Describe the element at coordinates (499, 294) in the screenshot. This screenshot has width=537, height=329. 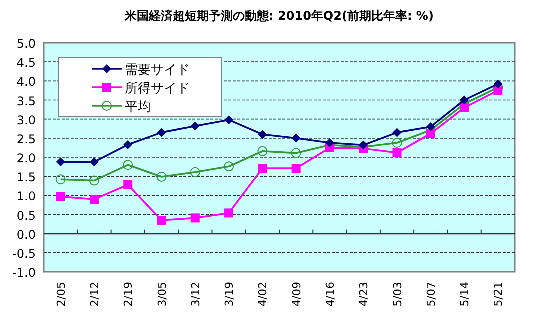
I see `x-tick-label: 5/21` at that location.